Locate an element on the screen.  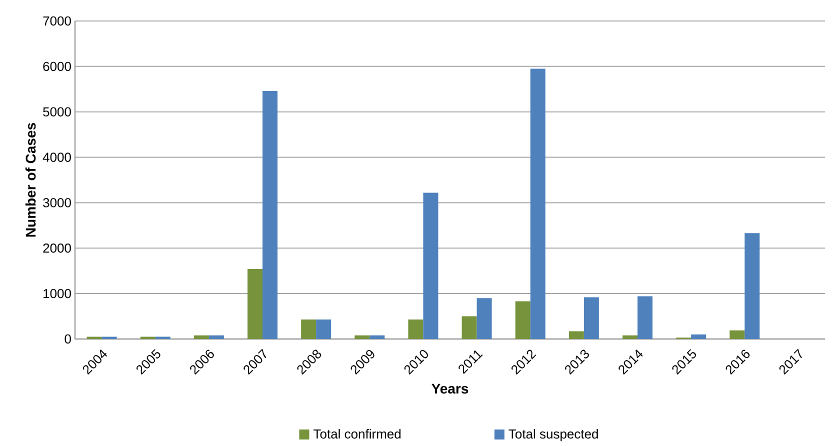
y-tick-label: 2000 is located at coordinates (57, 248).